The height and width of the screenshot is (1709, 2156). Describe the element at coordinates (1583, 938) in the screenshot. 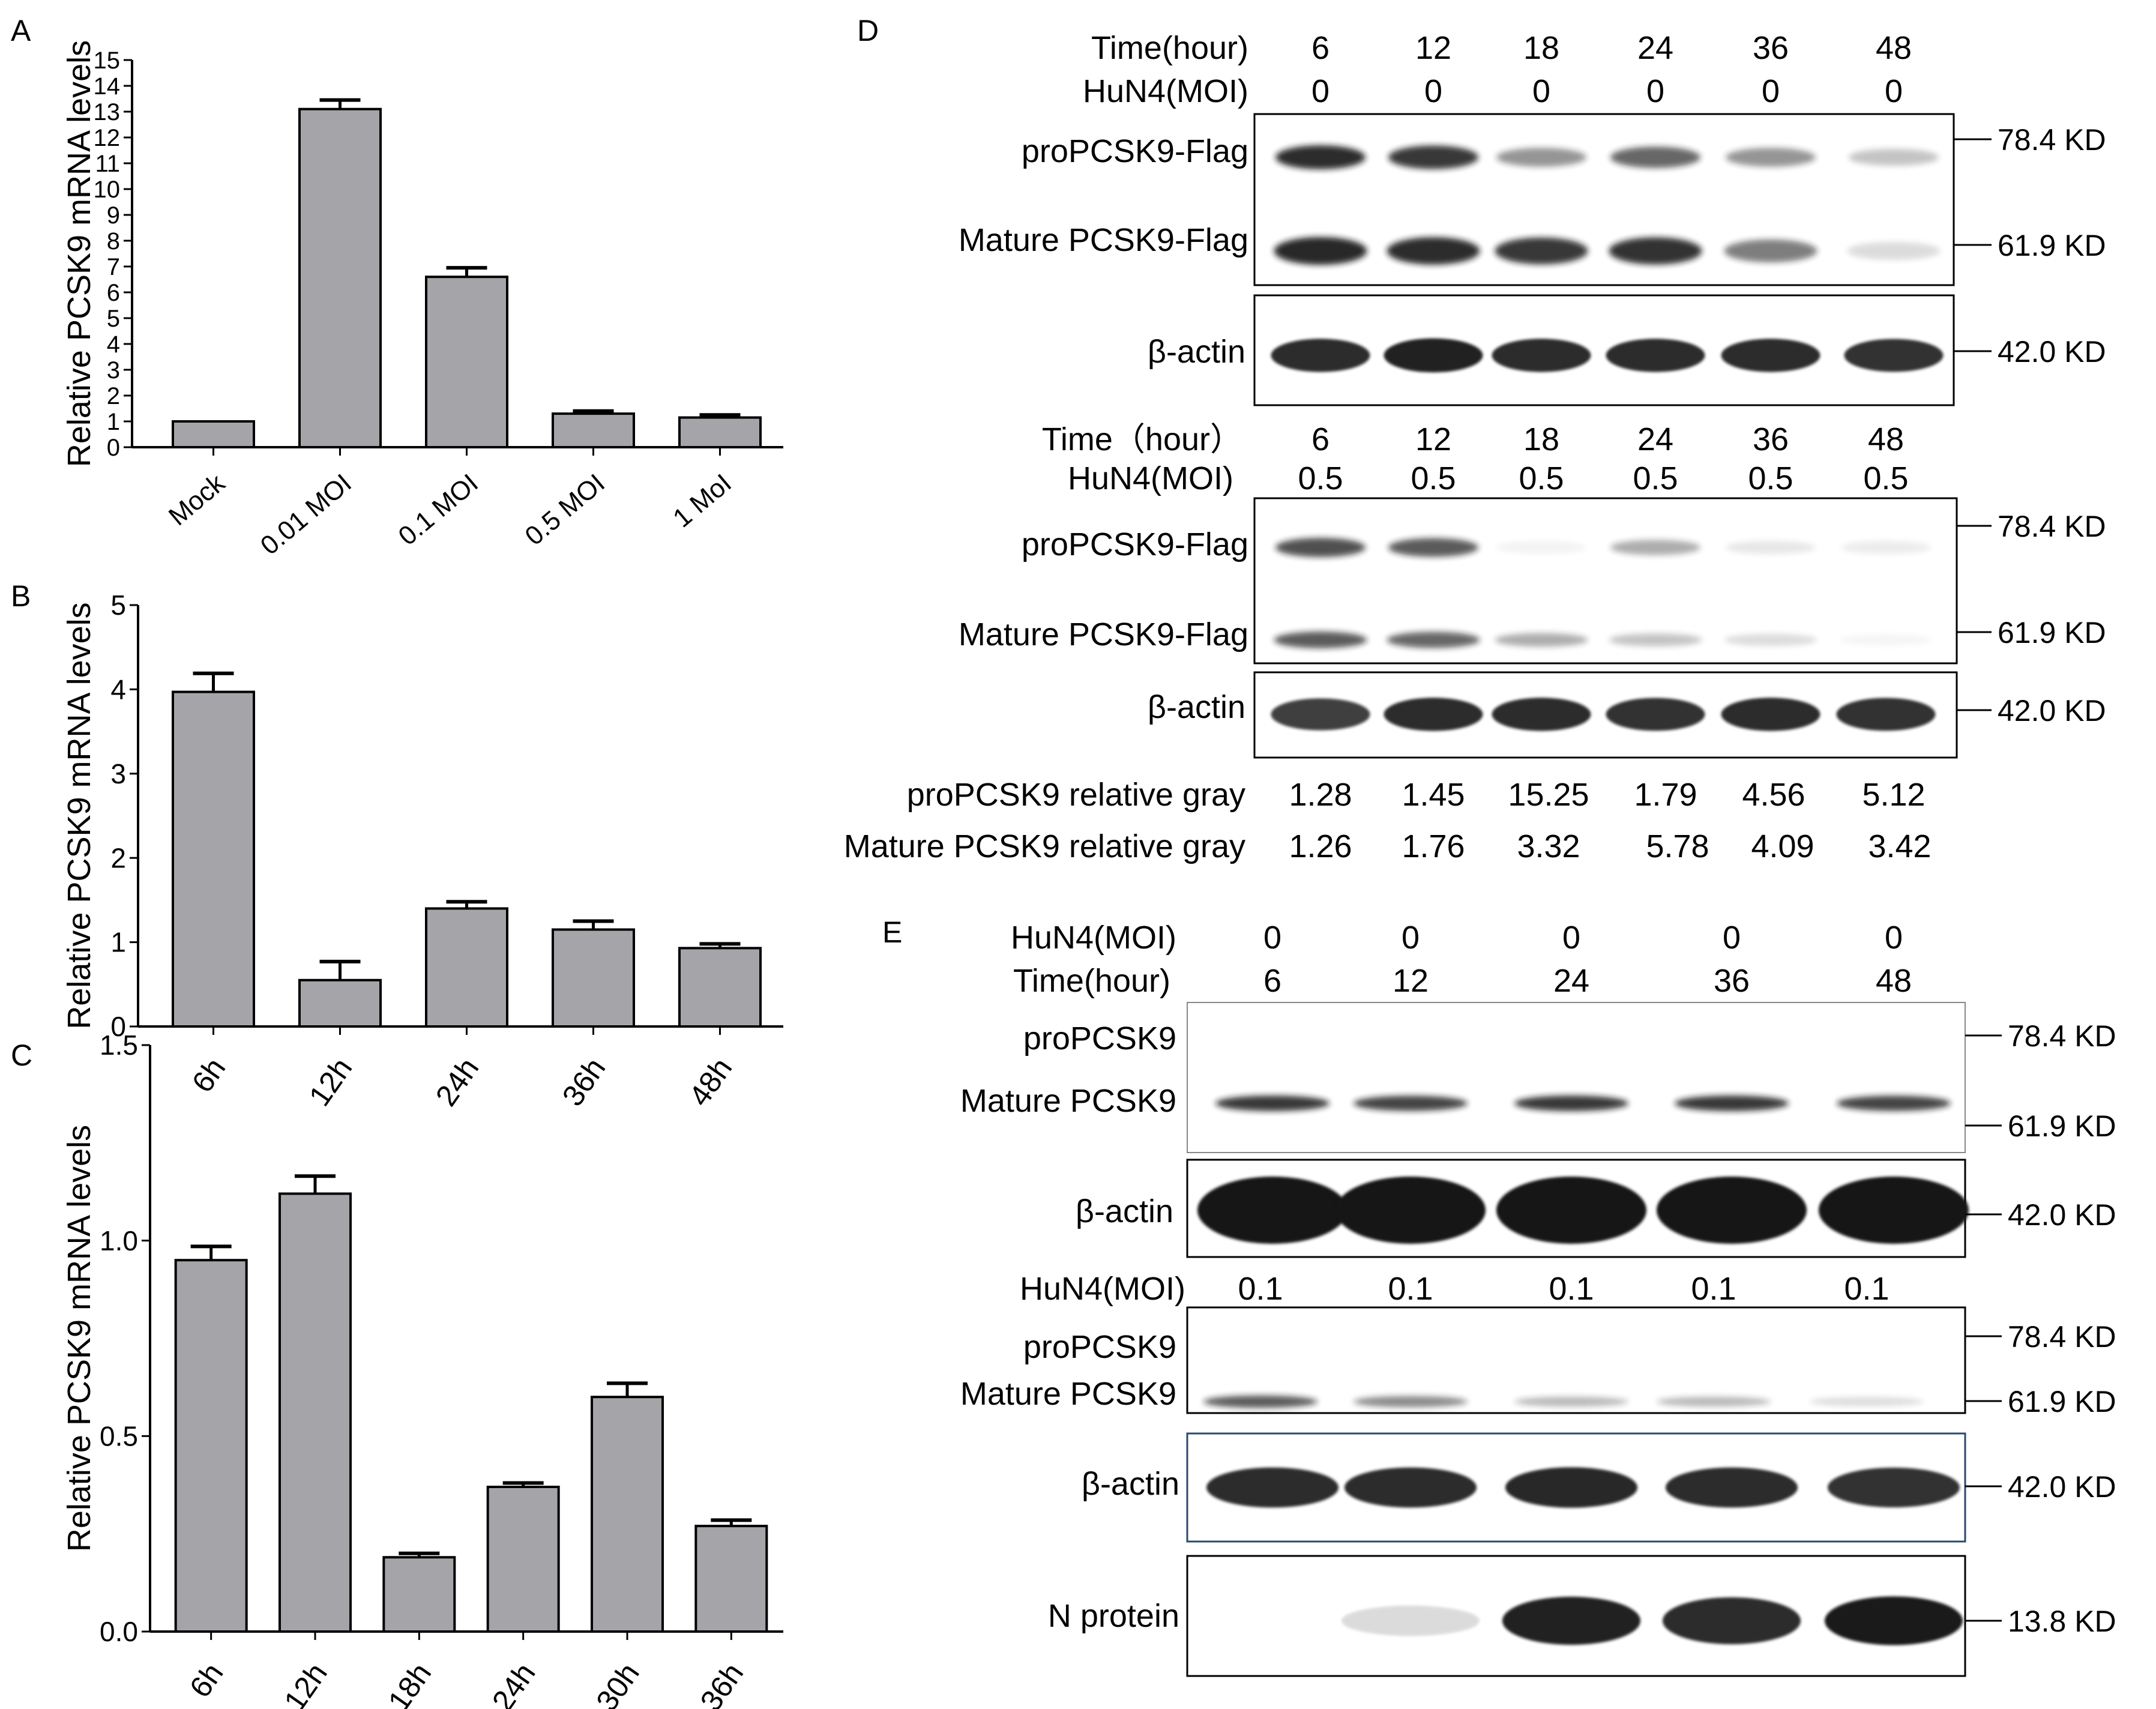

I see `moi-values-row: 0 0 0 0 0` at that location.